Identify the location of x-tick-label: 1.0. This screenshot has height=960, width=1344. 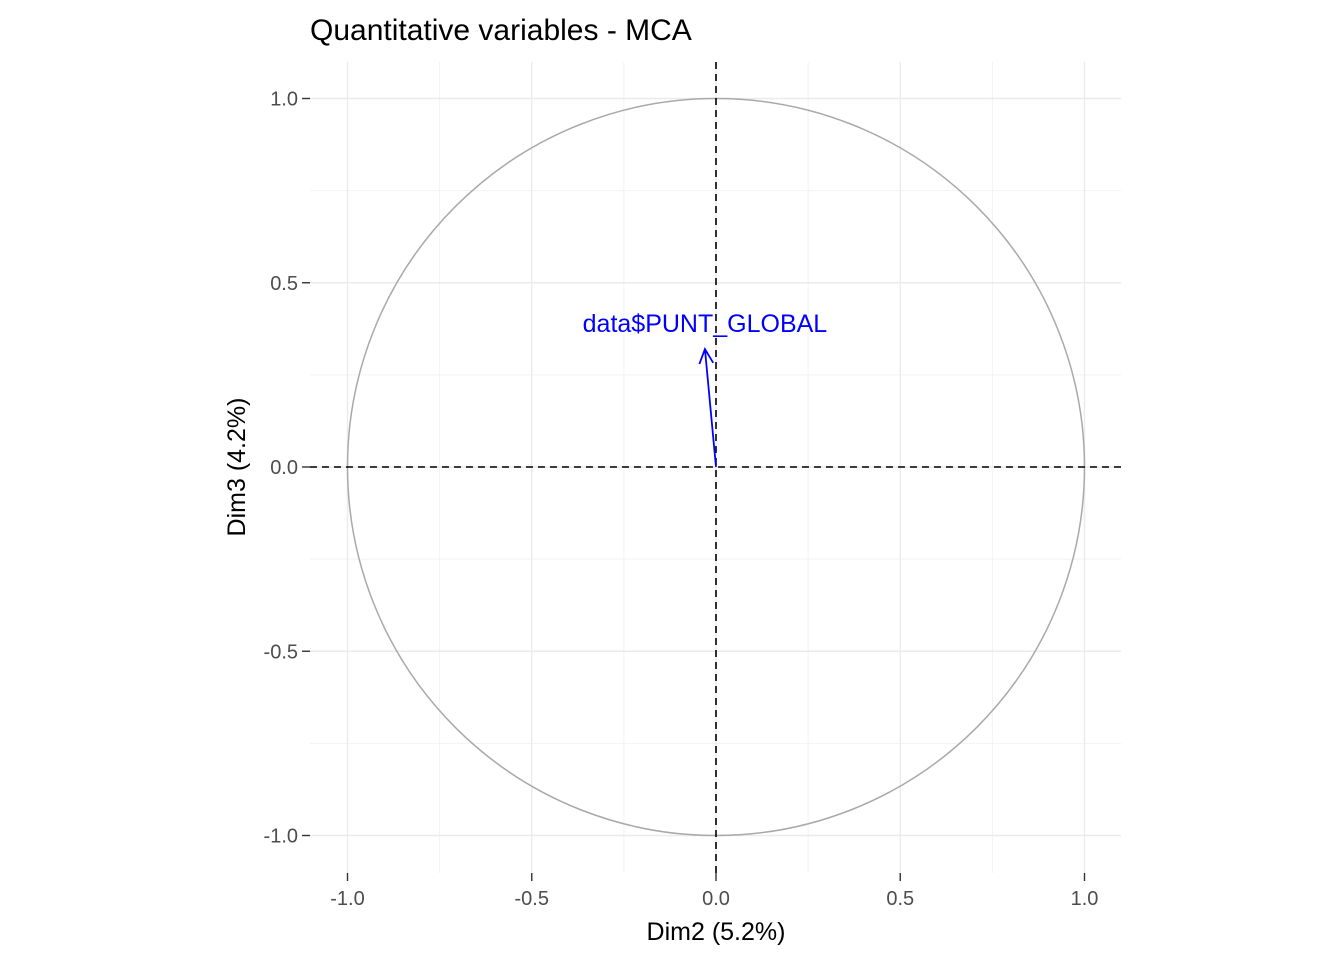
(1085, 899).